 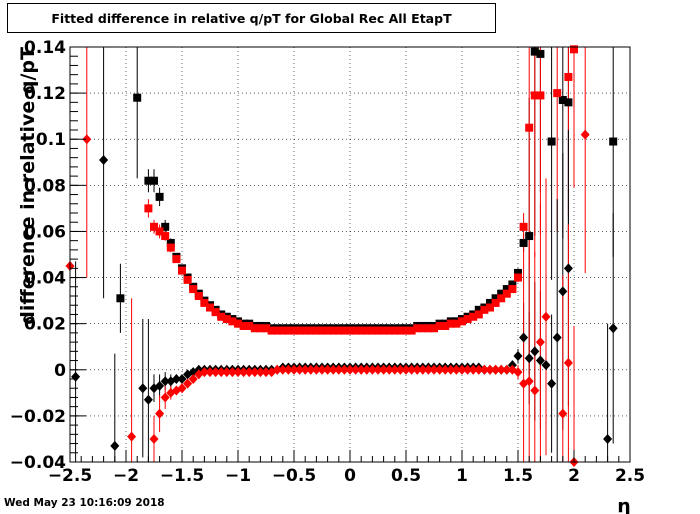 I want to click on y-tick-label: 0.02, so click(x=45, y=325).